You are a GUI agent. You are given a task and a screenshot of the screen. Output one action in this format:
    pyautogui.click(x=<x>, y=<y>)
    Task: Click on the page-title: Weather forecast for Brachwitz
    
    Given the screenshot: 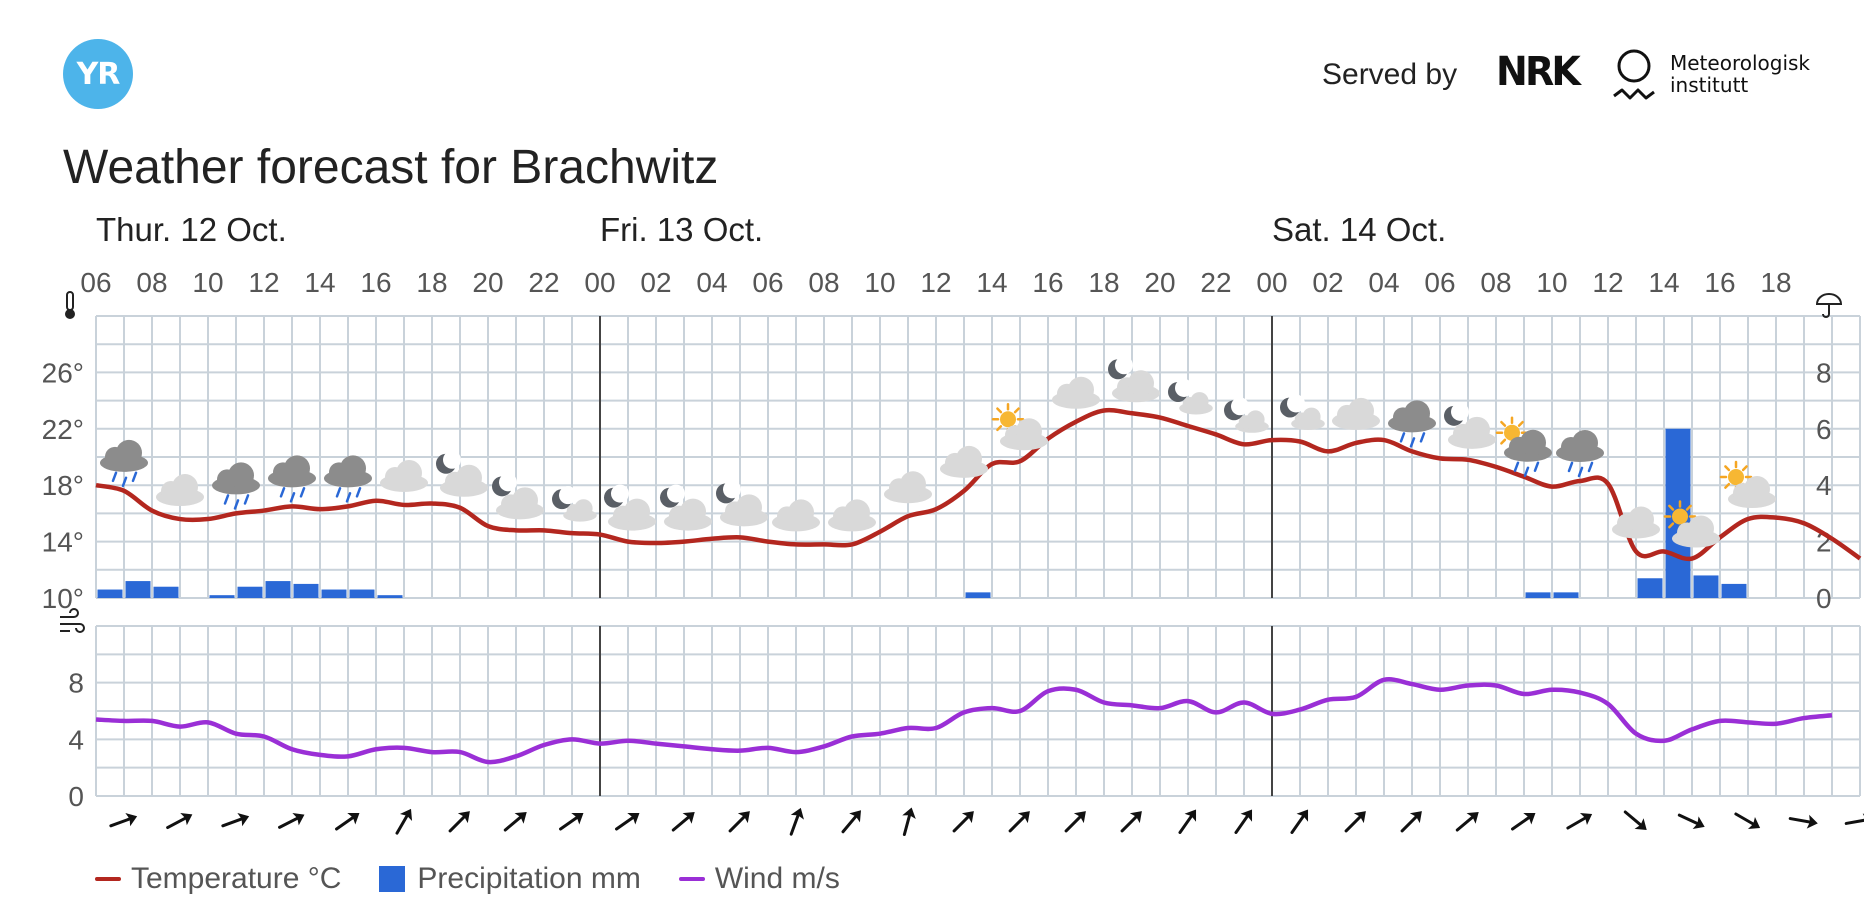 What is the action you would take?
    pyautogui.click(x=391, y=167)
    